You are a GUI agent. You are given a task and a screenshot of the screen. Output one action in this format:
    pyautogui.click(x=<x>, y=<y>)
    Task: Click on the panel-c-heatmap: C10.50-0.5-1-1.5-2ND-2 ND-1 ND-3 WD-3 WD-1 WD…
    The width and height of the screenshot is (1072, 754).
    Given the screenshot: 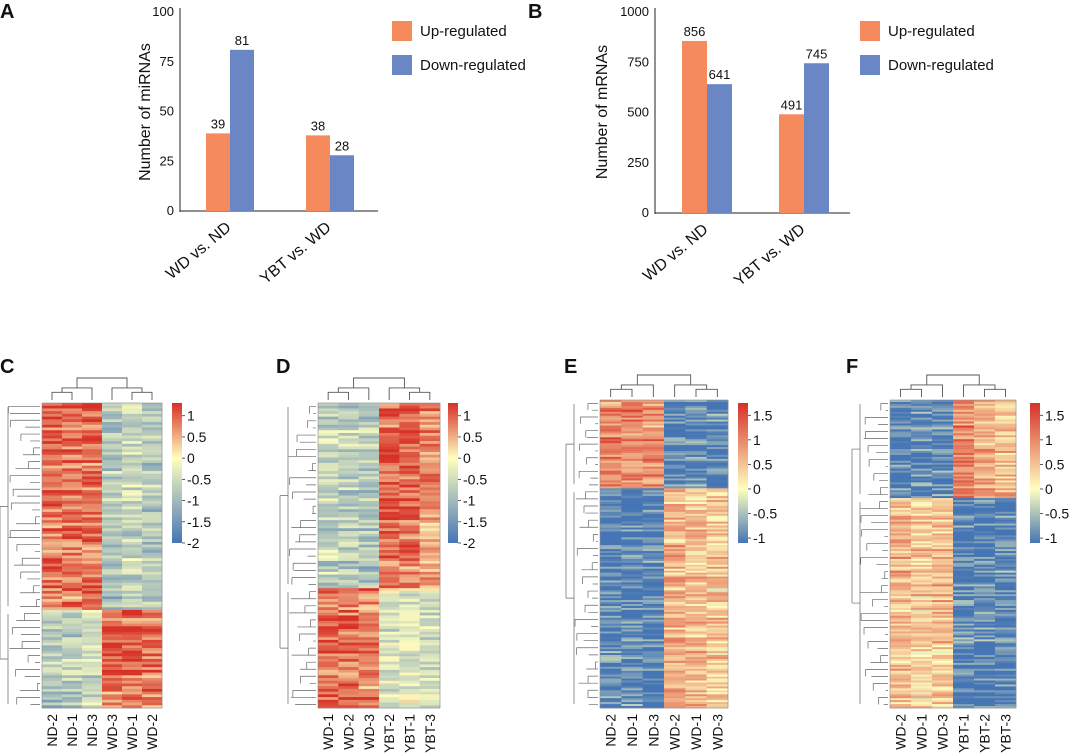 What is the action you would take?
    pyautogui.click(x=105, y=553)
    